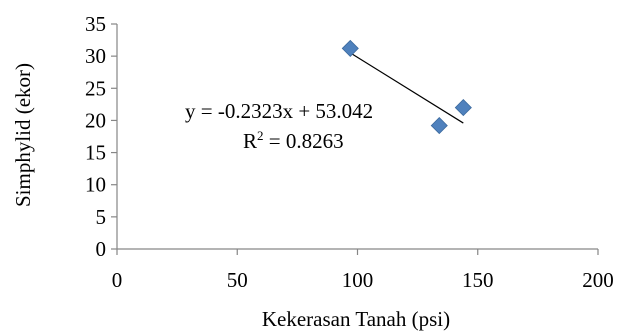  Describe the element at coordinates (598, 280) in the screenshot. I see `x-tick-label: 200` at that location.